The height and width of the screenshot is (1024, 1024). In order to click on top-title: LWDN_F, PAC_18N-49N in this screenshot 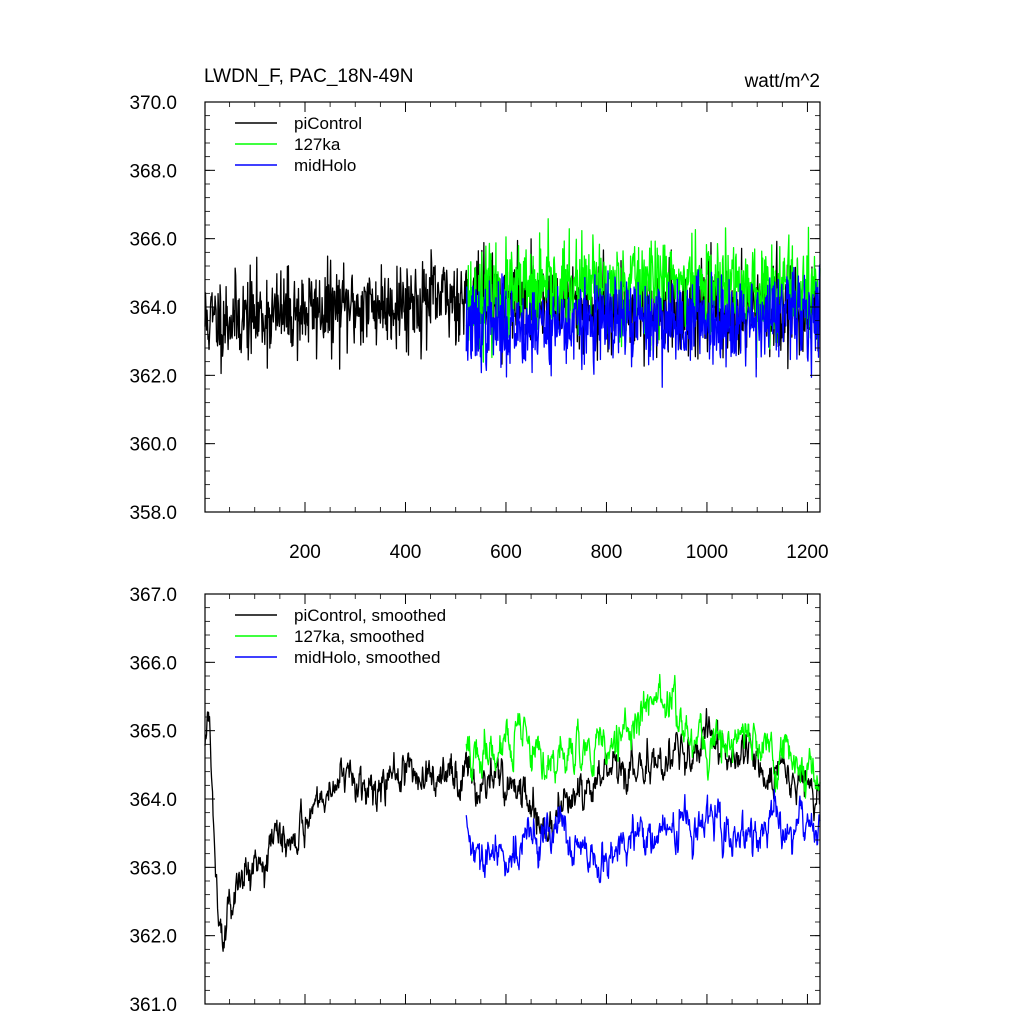, I will do `click(308, 76)`.